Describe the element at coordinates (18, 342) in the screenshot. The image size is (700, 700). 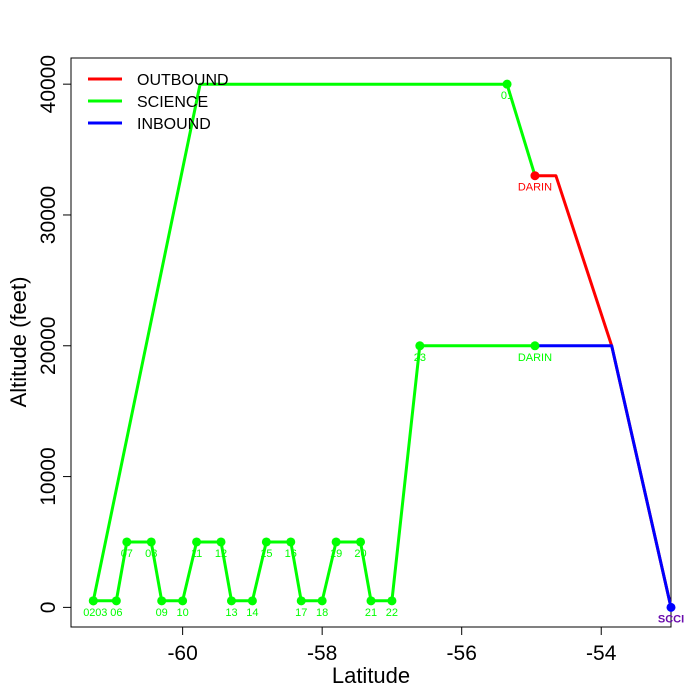
I see `y-axis-title: Altitude (feet)` at that location.